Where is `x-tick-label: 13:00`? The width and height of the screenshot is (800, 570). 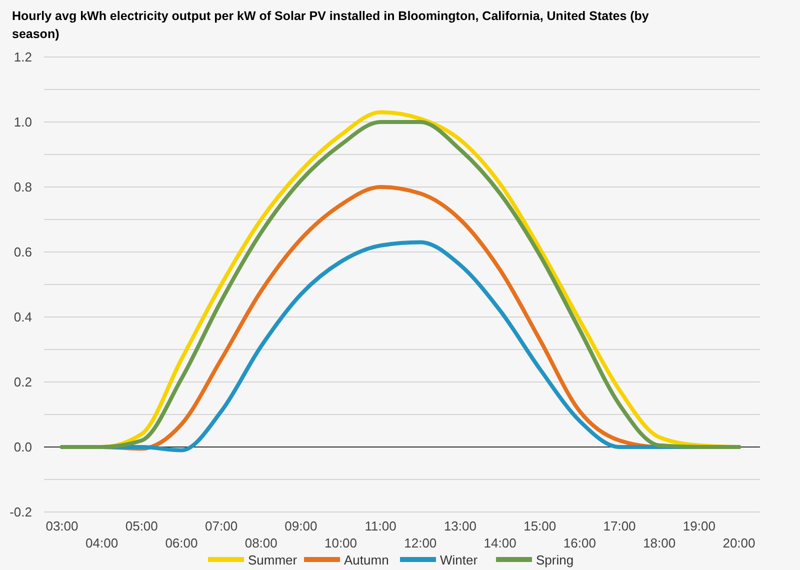
x-tick-label: 13:00 is located at coordinates (460, 526).